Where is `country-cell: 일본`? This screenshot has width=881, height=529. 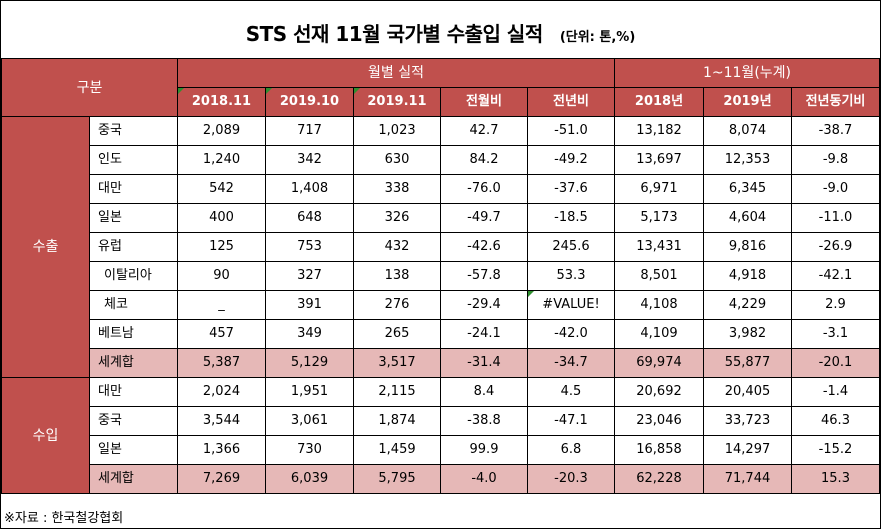 country-cell: 일본 is located at coordinates (133, 450).